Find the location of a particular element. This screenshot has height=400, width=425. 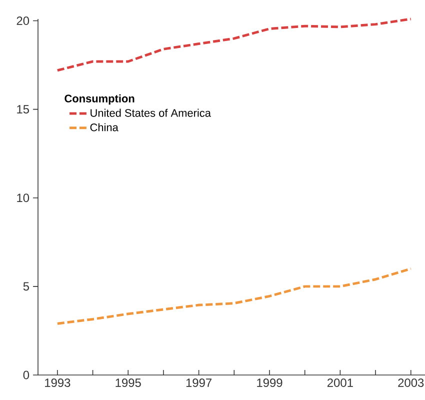

x-tick-label: 2003 is located at coordinates (411, 382).